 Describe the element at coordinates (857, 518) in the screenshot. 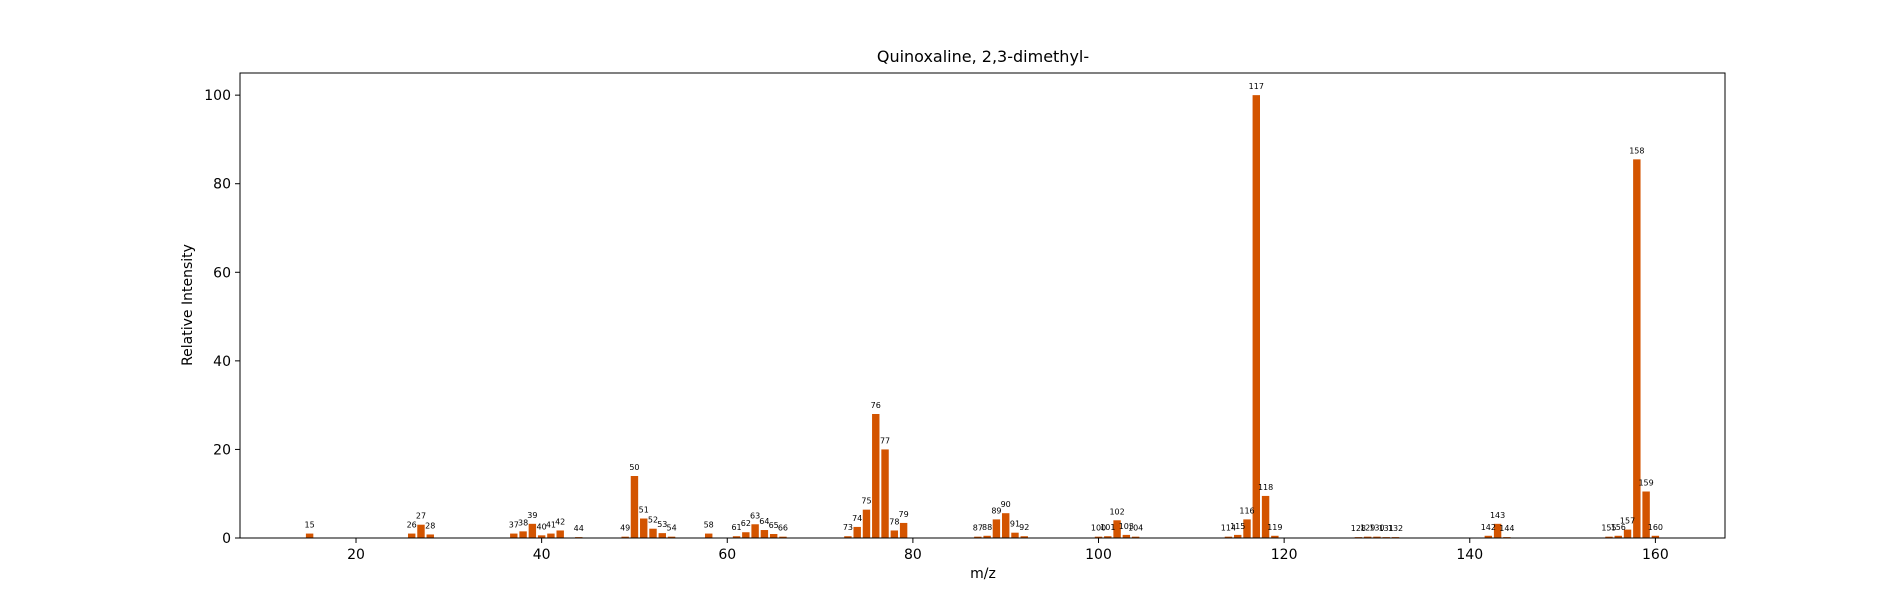

I see `bar-label-mz-74: 74` at that location.